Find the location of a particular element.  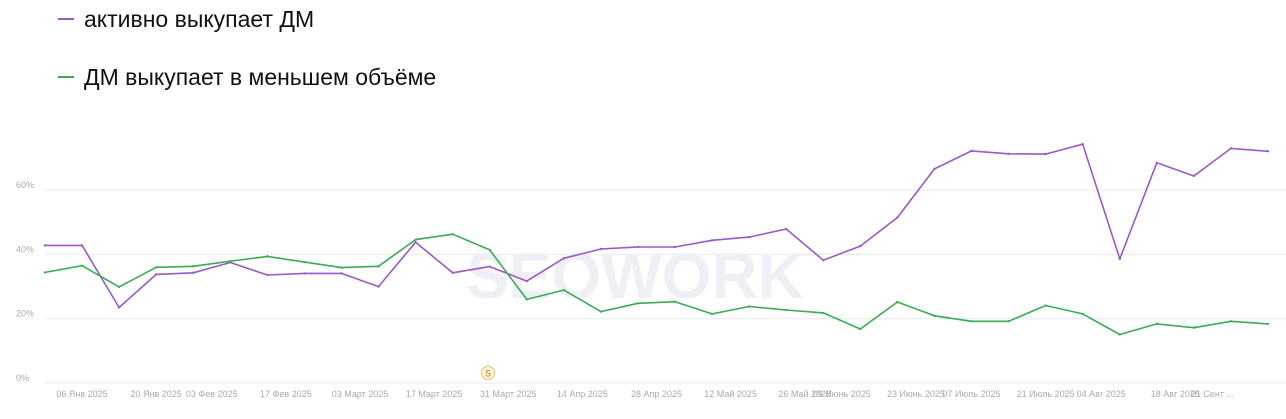

x-tick-label: 09 Июнь 2025 is located at coordinates (842, 394).